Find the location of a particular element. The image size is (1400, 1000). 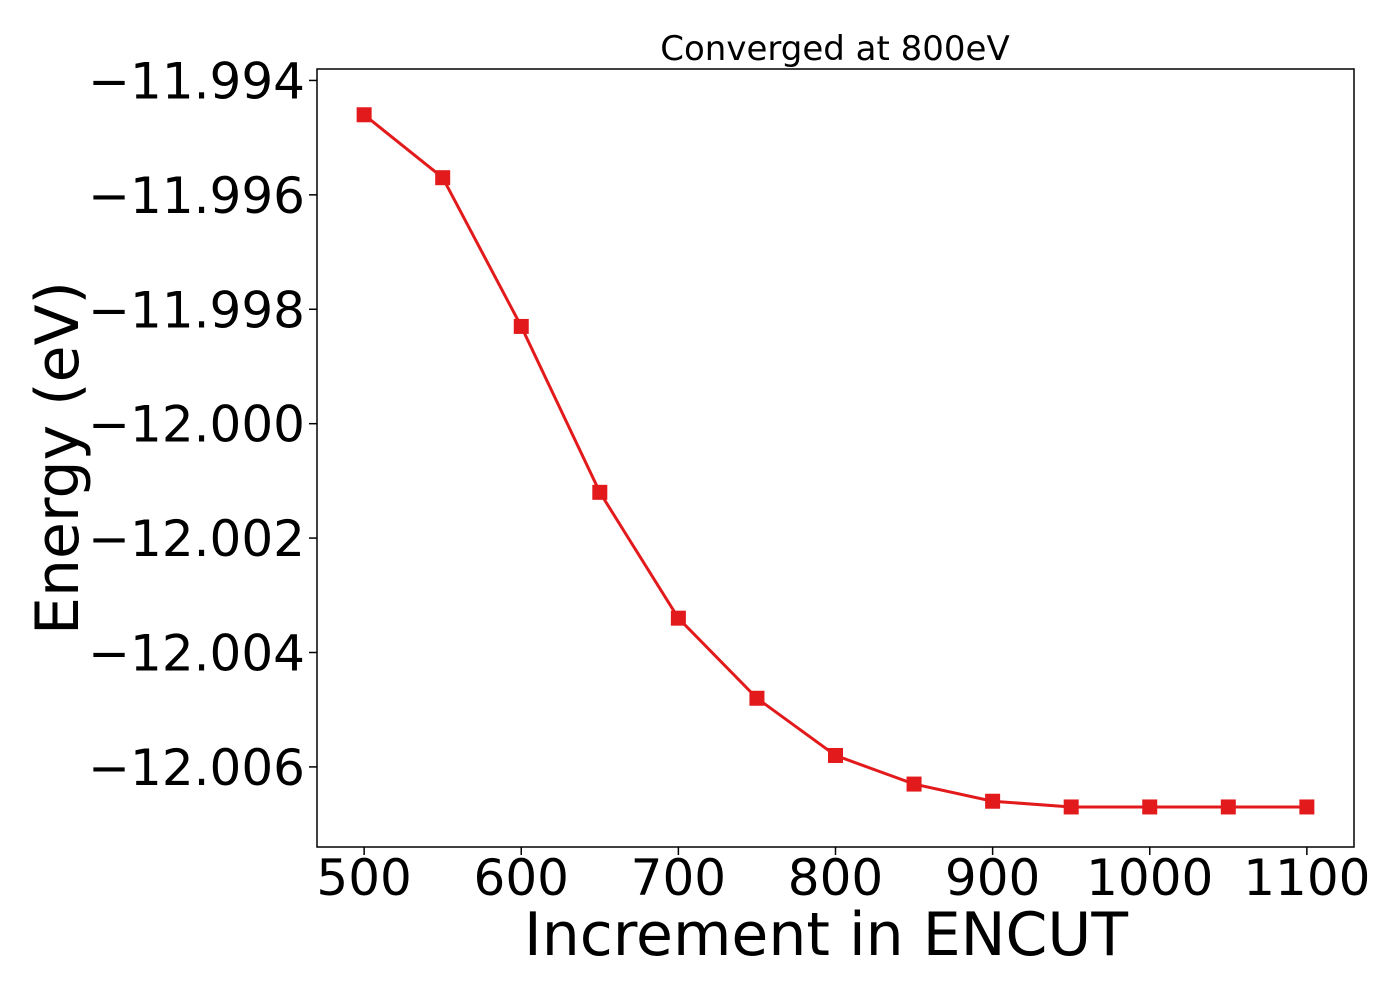

x-tick-label: 500 is located at coordinates (363, 878).